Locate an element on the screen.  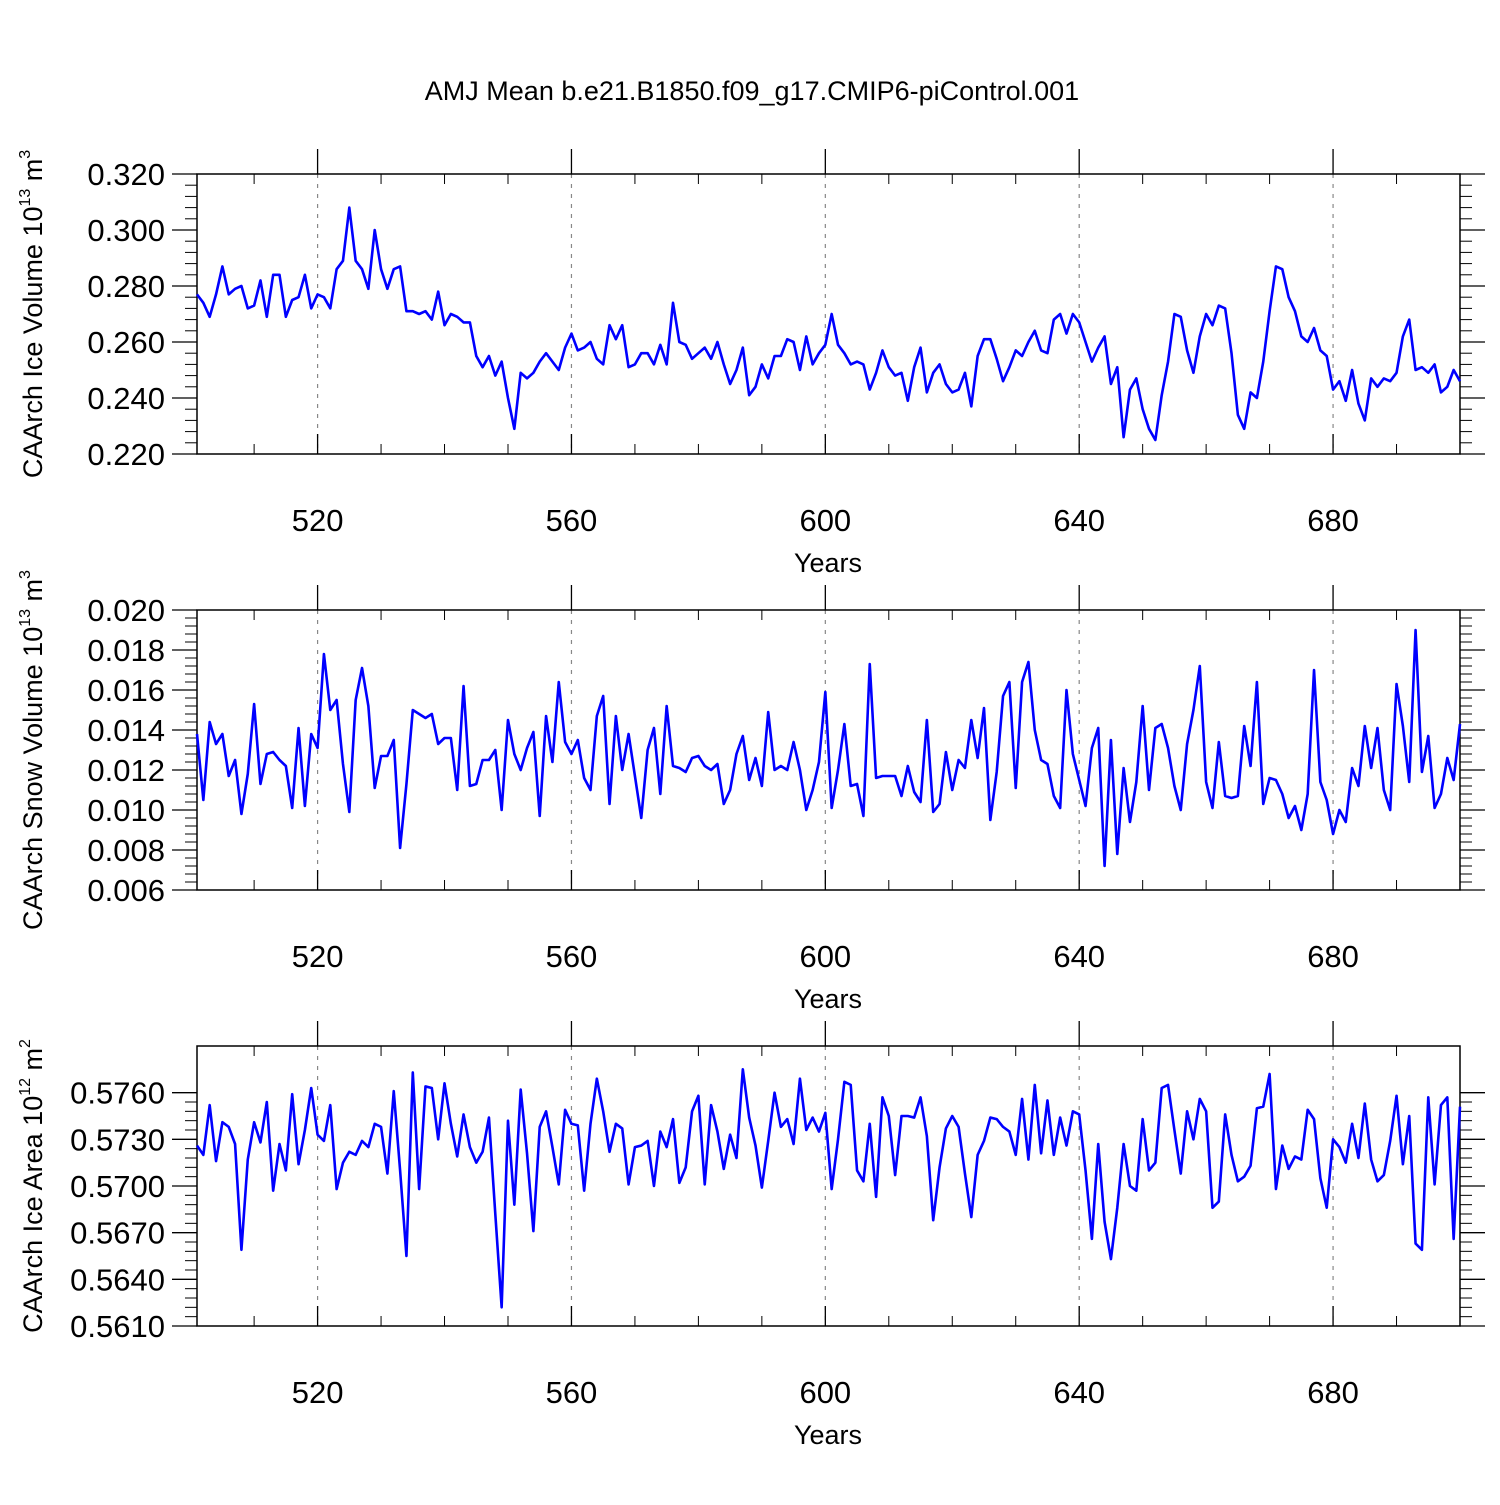
y-tick-label: 0.240 is located at coordinates (126, 398).